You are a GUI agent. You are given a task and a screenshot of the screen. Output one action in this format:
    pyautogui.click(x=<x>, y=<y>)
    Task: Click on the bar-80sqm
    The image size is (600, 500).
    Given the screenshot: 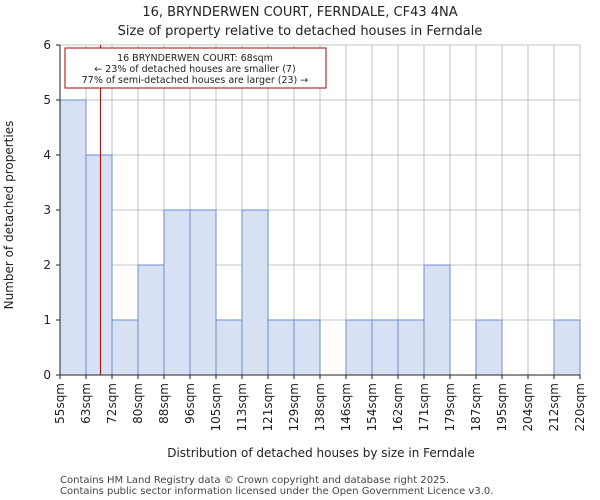 What is the action you would take?
    pyautogui.click(x=151, y=320)
    